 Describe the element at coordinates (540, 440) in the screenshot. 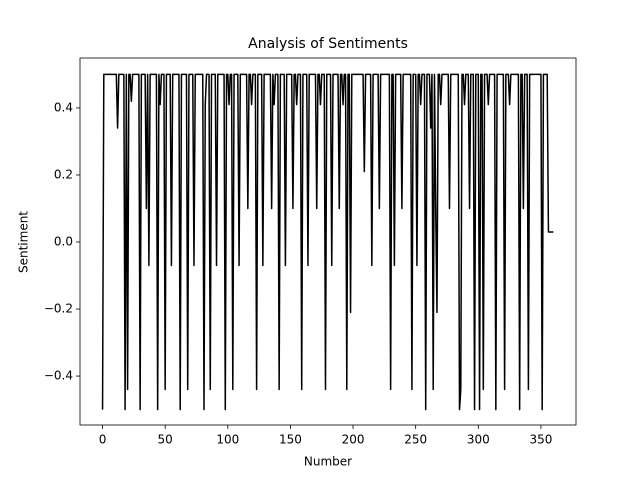

I see `x-tick-label: 350` at that location.